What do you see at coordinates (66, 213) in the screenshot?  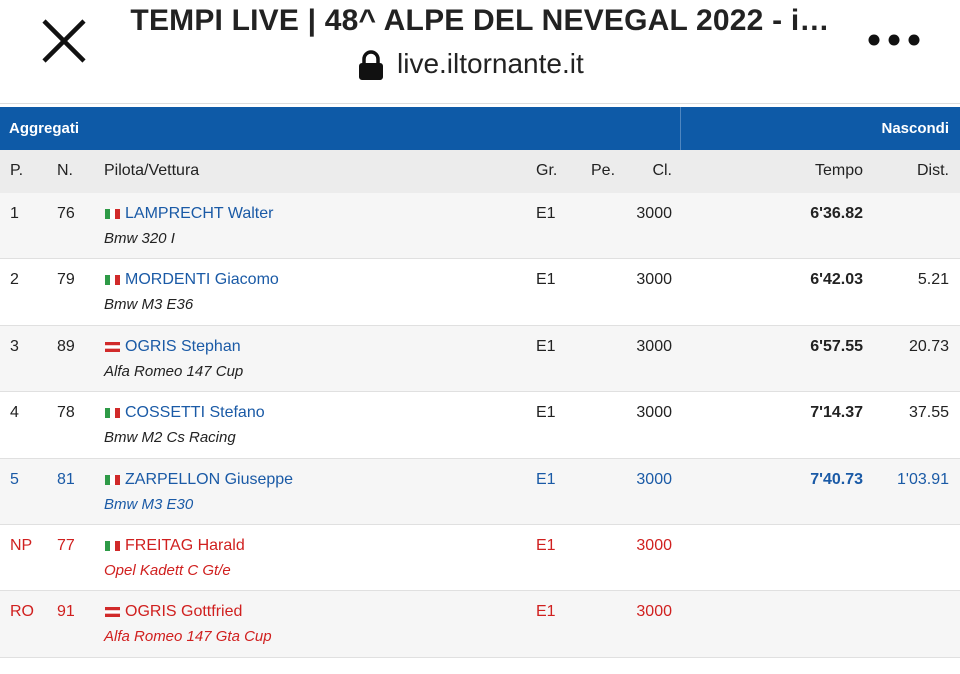 I see `cell-num: 76` at bounding box center [66, 213].